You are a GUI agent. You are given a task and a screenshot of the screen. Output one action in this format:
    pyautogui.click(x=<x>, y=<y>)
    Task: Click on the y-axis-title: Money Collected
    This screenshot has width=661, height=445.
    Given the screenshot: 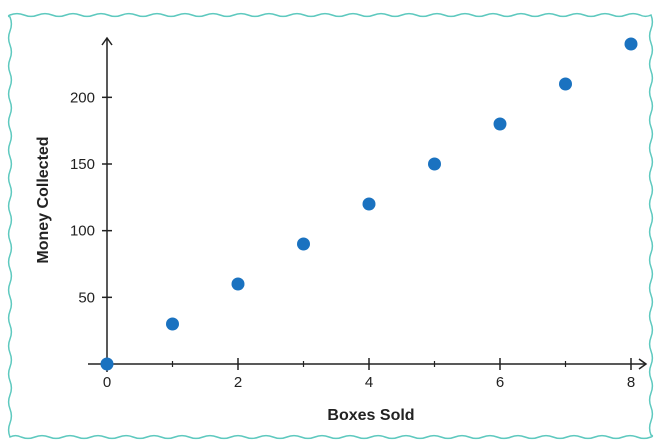 What is the action you would take?
    pyautogui.click(x=43, y=199)
    